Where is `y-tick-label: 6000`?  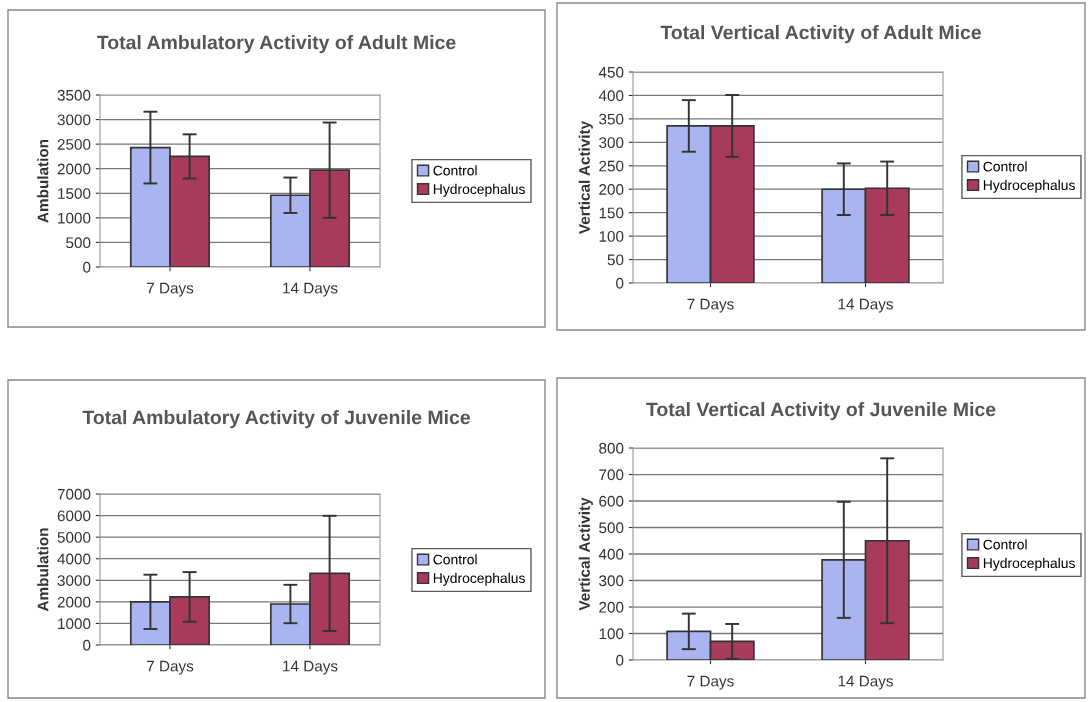
y-tick-label: 6000 is located at coordinates (74, 516).